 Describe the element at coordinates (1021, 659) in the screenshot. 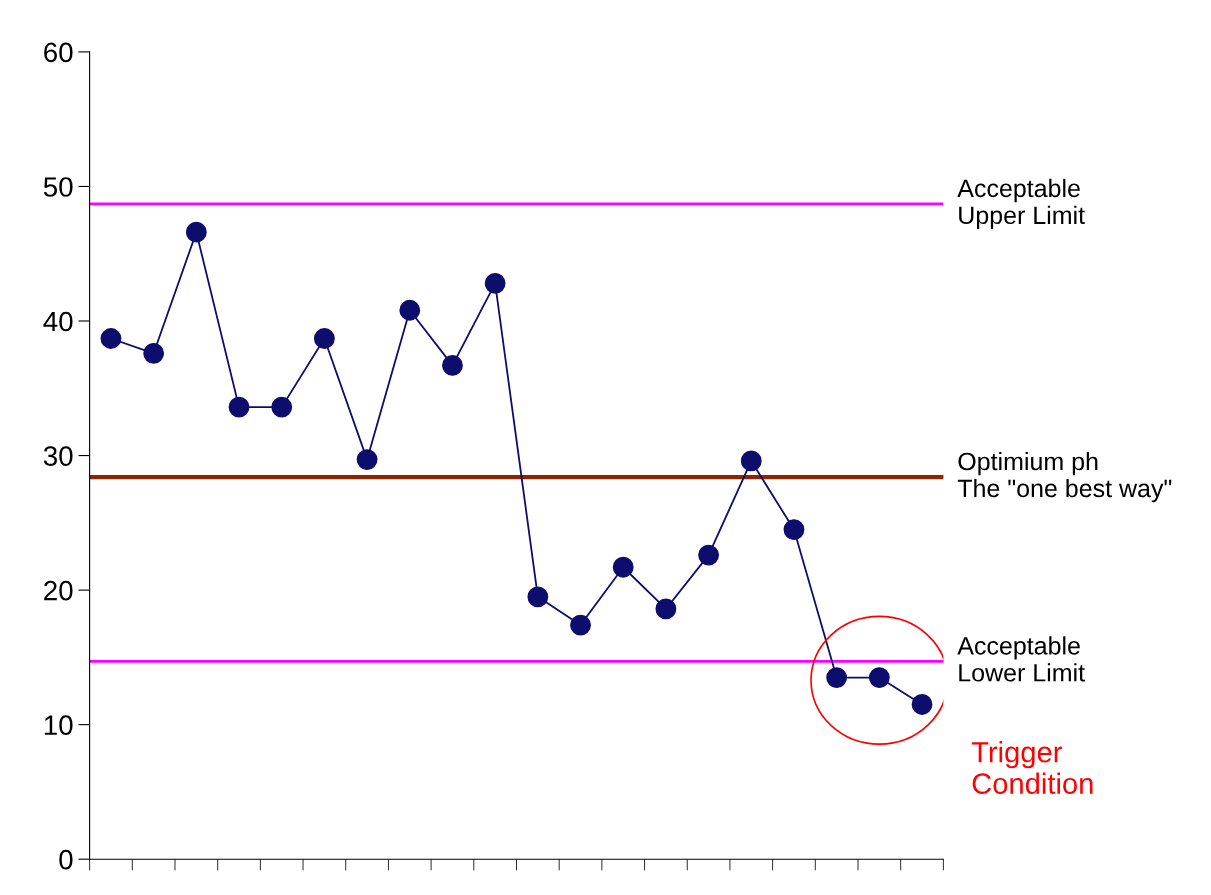

I see `ref-line-label: Acceptable Lower Limit` at that location.